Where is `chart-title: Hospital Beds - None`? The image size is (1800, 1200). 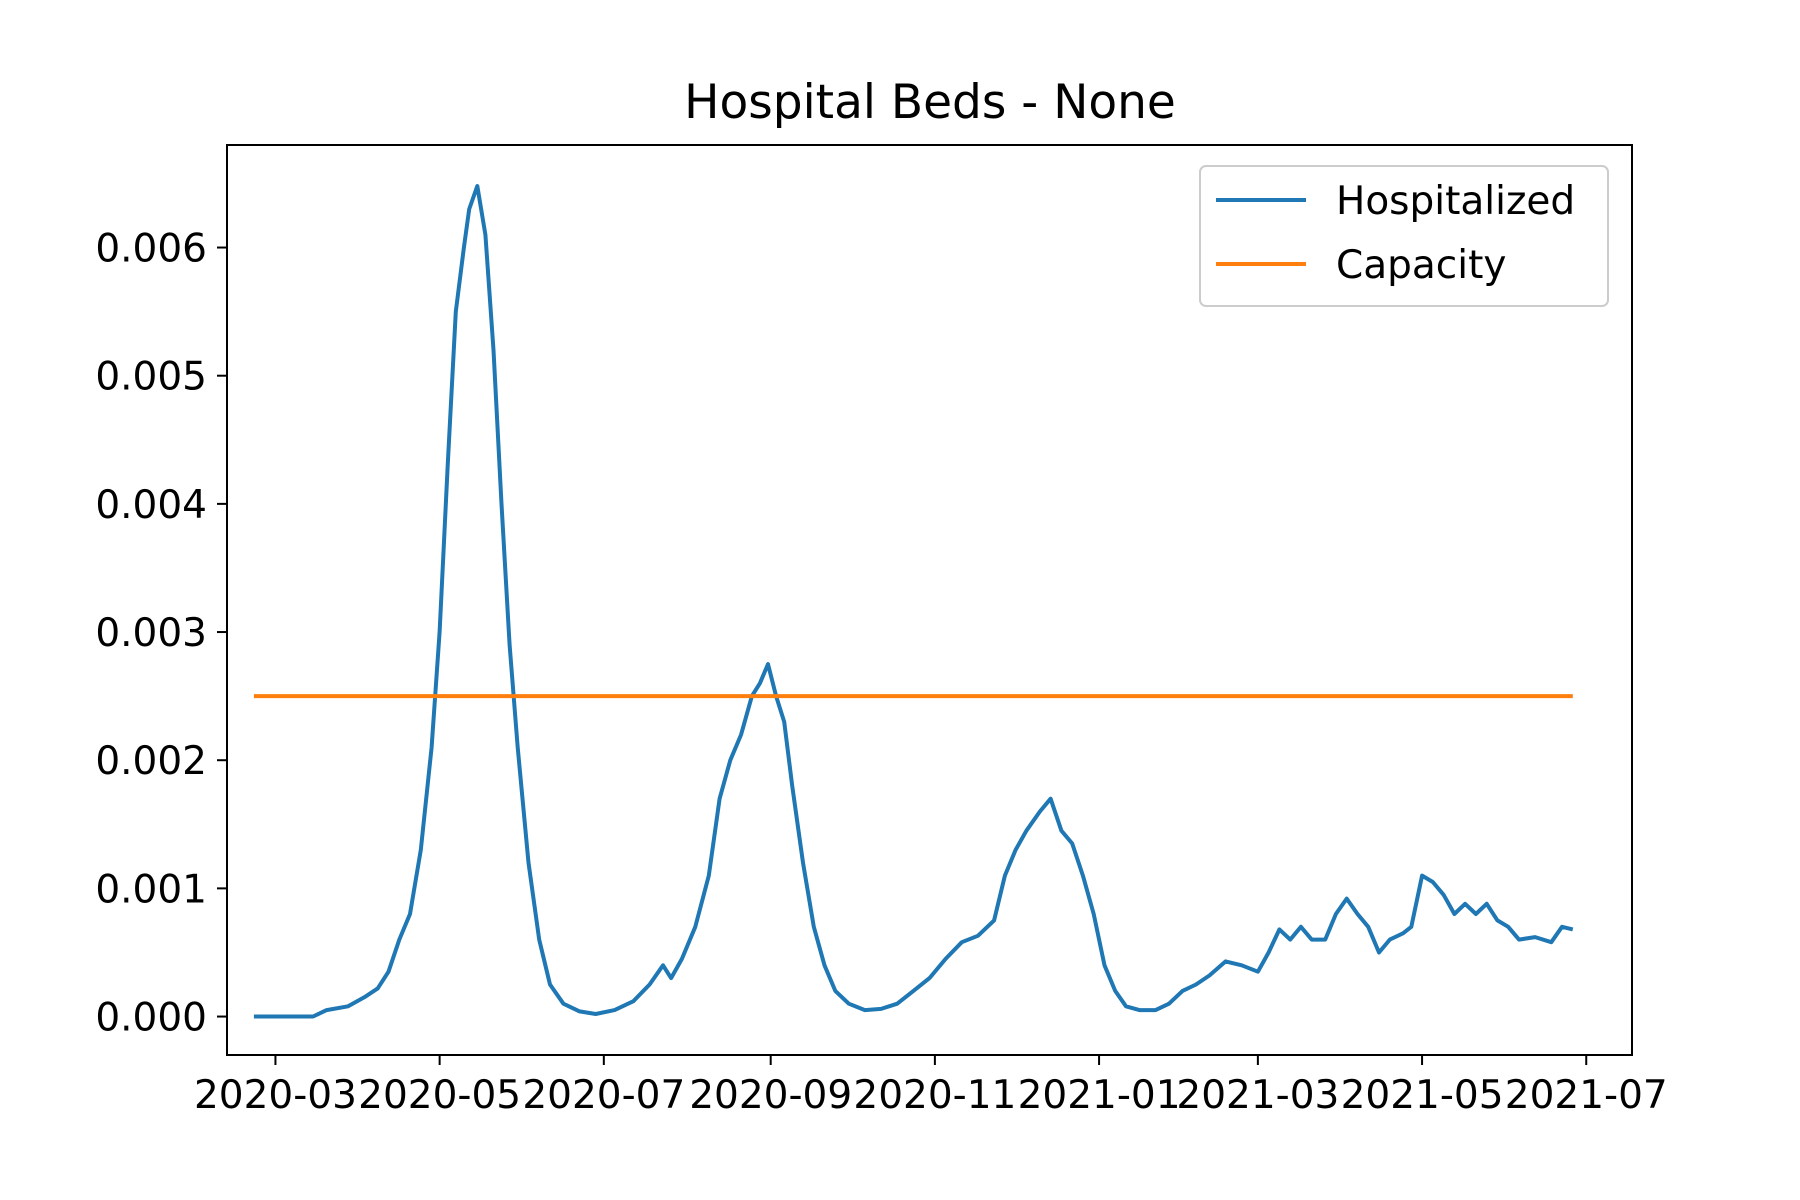 chart-title: Hospital Beds - None is located at coordinates (930, 102).